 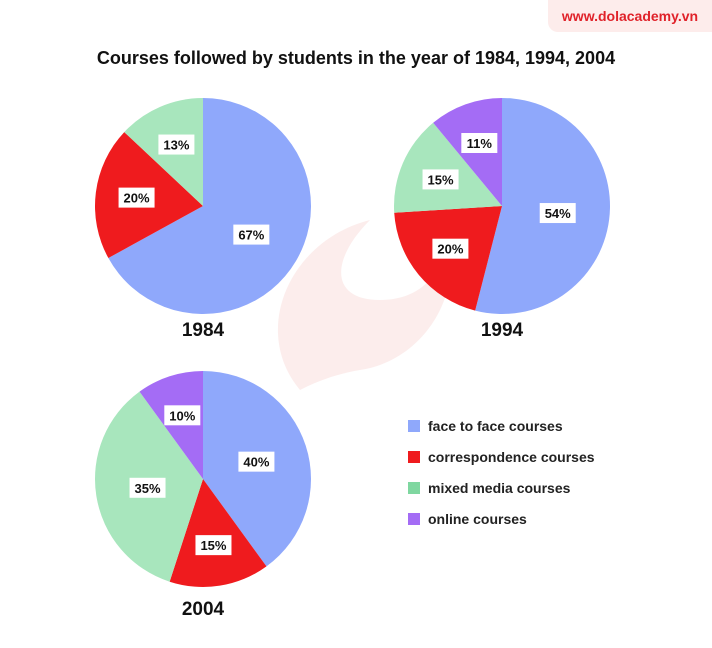 What do you see at coordinates (364, 305) in the screenshot?
I see `background-logo-watermark` at bounding box center [364, 305].